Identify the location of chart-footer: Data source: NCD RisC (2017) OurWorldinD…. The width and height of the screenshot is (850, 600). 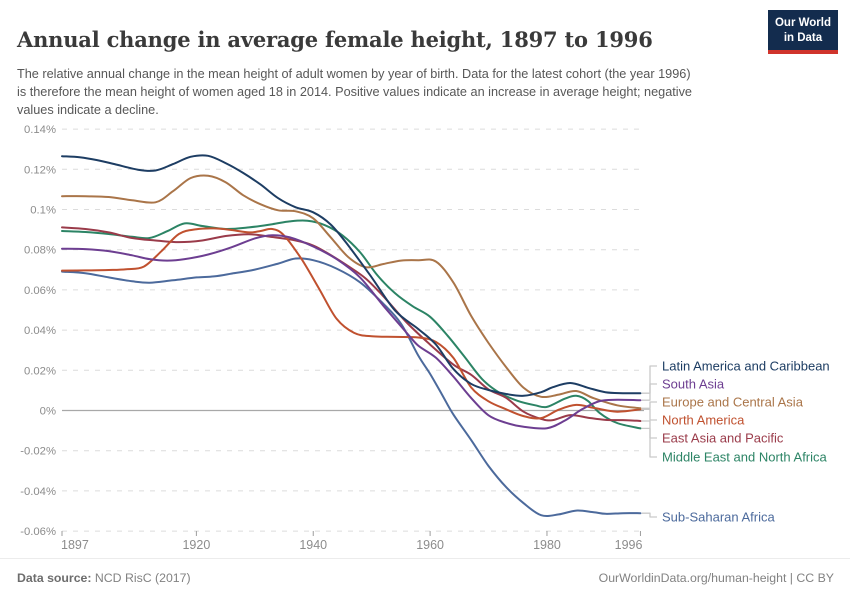
(425, 579).